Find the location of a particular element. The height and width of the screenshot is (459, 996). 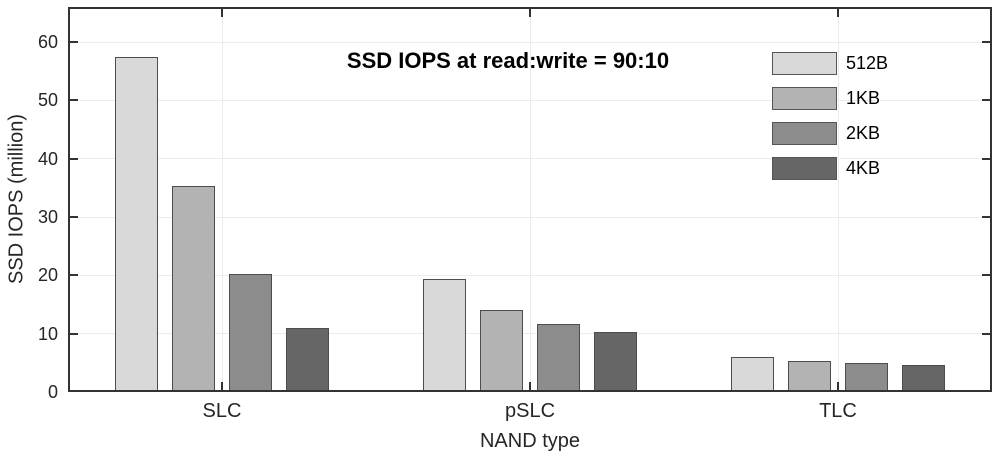

legend-swatch-4KB is located at coordinates (804, 168).